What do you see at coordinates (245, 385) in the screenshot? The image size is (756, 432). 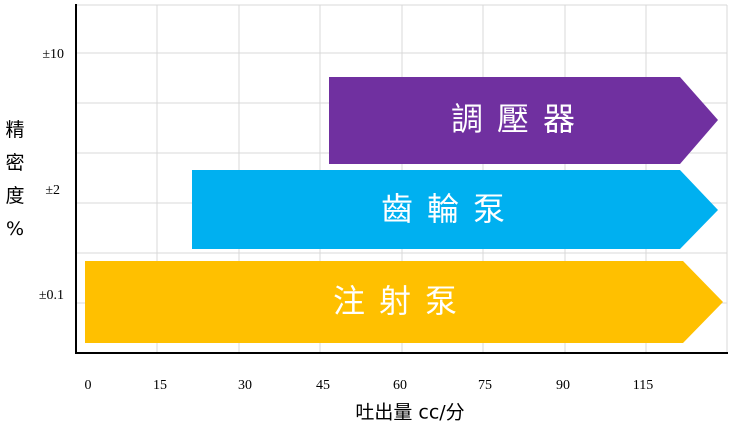 I see `x-label: 30` at bounding box center [245, 385].